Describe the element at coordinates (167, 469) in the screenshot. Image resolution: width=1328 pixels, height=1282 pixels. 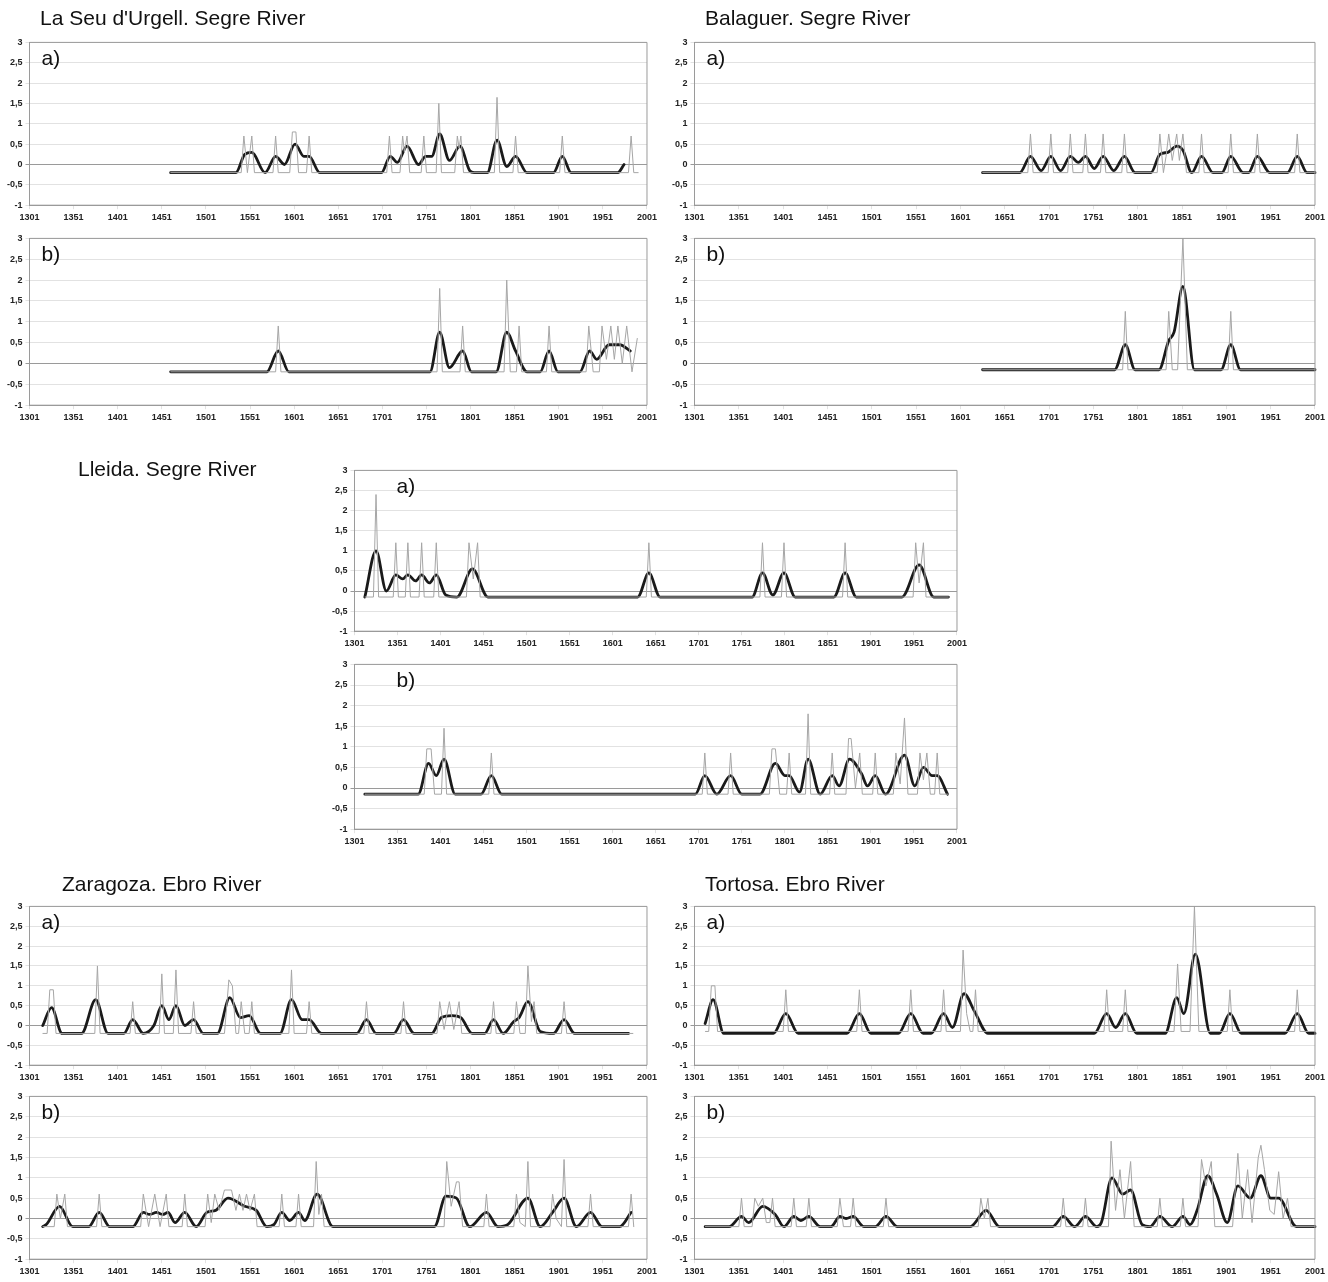
I see `text: Lleida. Segre River` at that location.